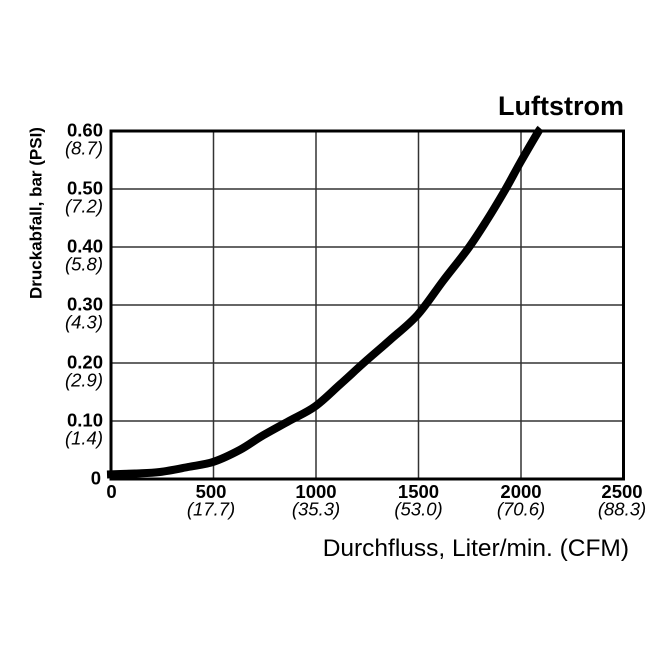 The height and width of the screenshot is (650, 650). I want to click on svg-text: Druckabfall, bar (PSI), so click(36, 213).